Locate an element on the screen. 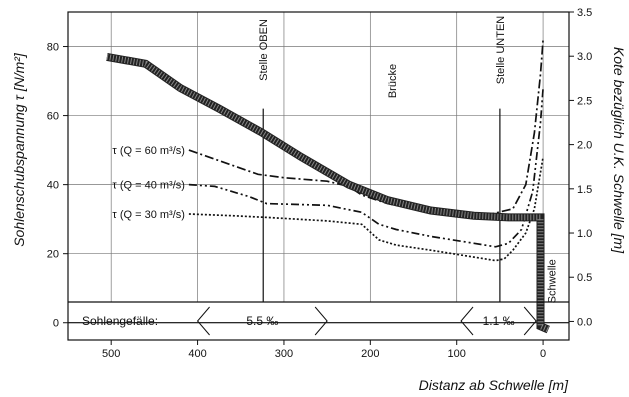  series-label: τ (Q = 60 m³/s) is located at coordinates (148, 151).